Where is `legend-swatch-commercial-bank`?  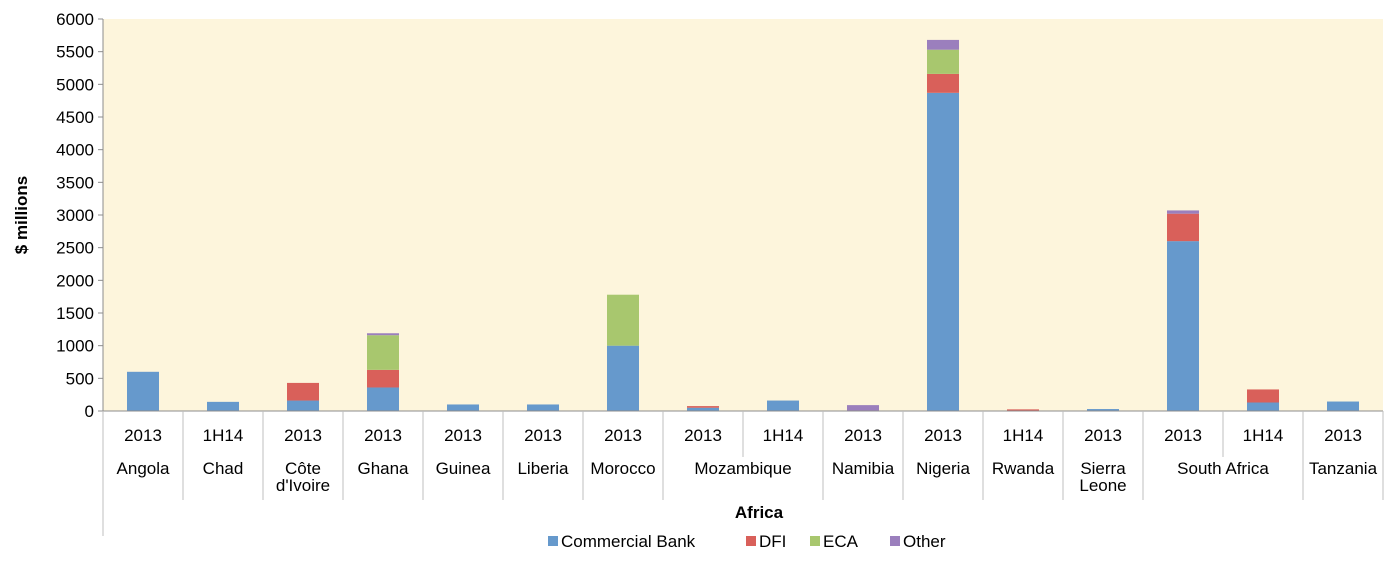
legend-swatch-commercial-bank is located at coordinates (553, 541).